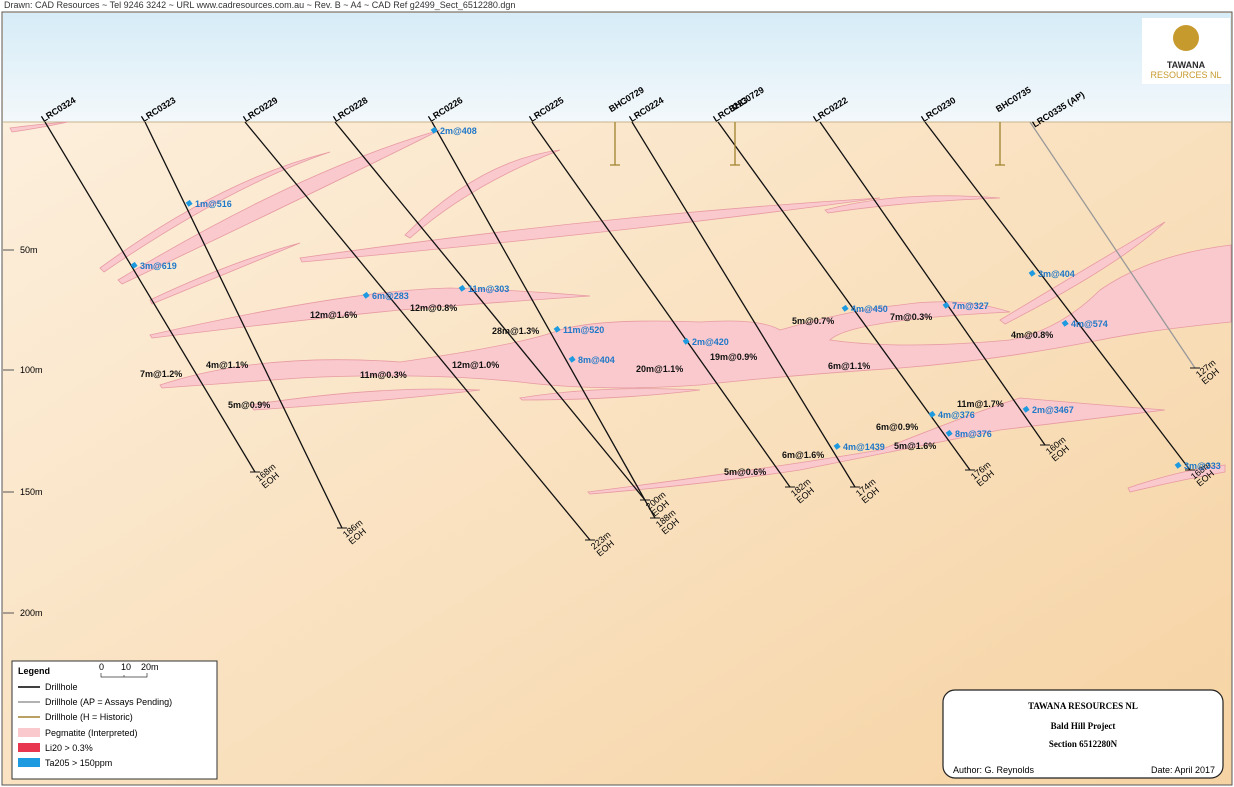  I want to click on legend-item: Ta205 > 150ppm, so click(78, 763).